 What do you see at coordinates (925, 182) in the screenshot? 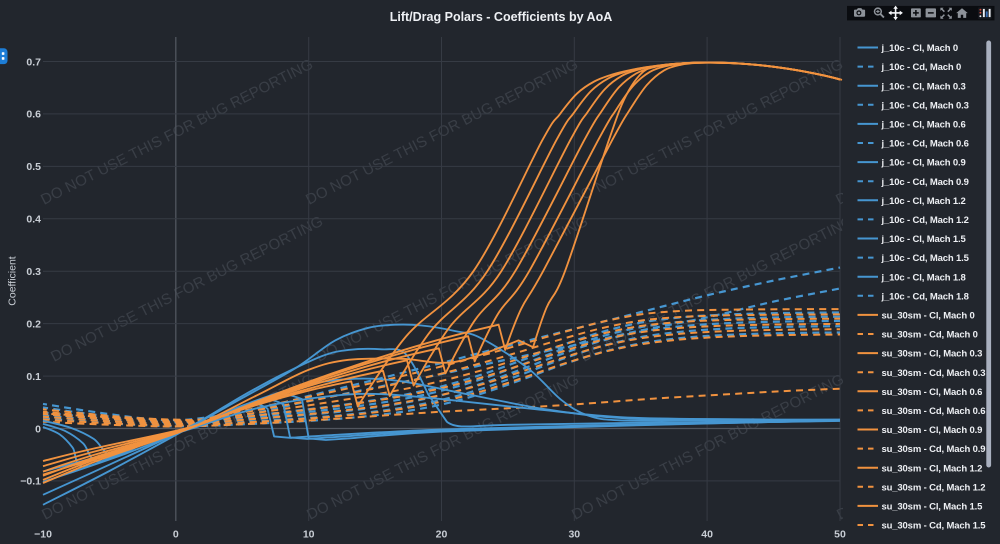
I see `svg-text: j_10c - Cd, Mach 0.9` at bounding box center [925, 182].